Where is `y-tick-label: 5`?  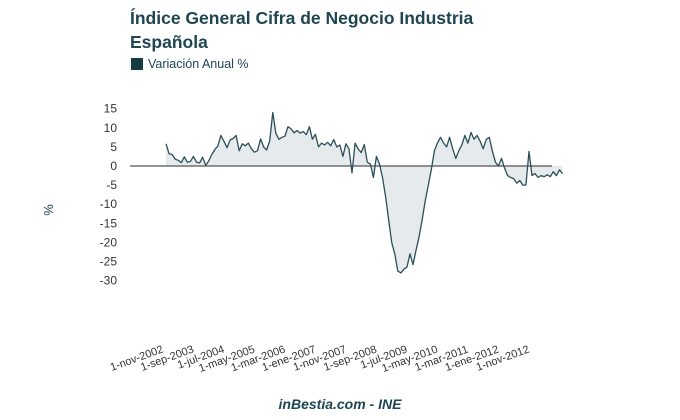 y-tick-label: 5 is located at coordinates (113, 147).